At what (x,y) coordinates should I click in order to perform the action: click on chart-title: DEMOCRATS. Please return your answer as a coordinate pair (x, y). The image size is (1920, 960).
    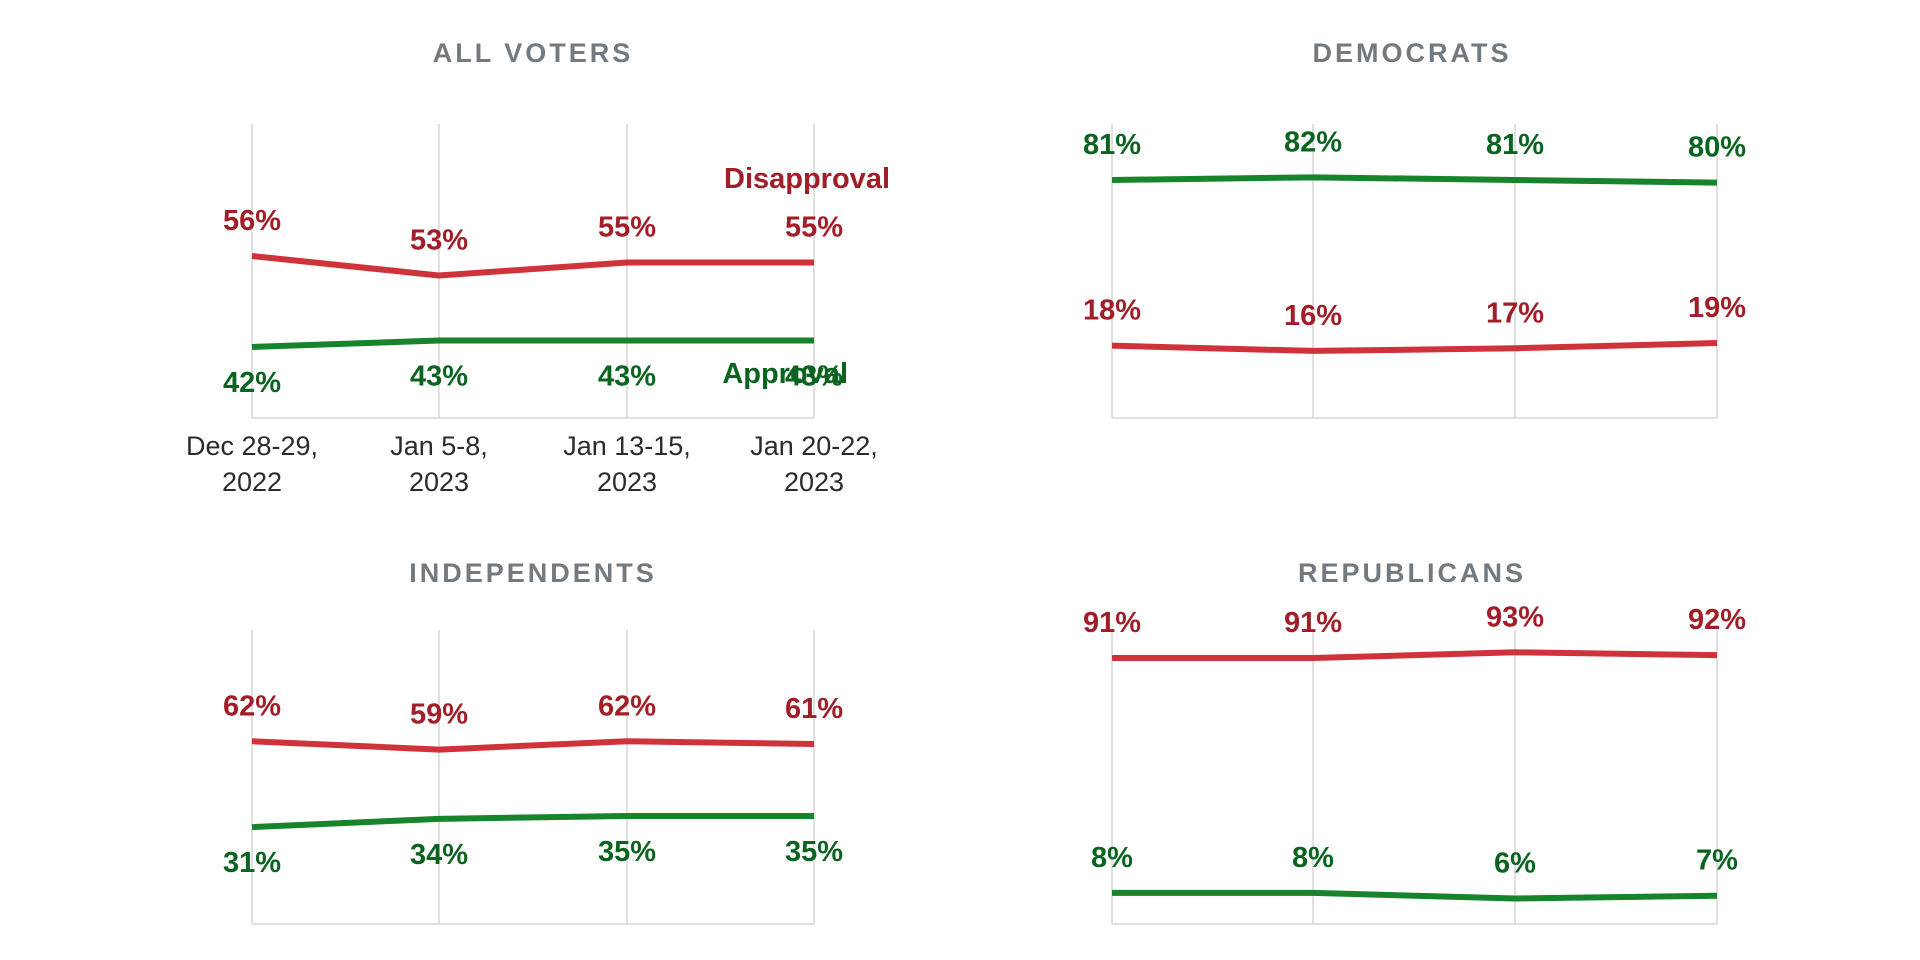
    Looking at the image, I should click on (1412, 53).